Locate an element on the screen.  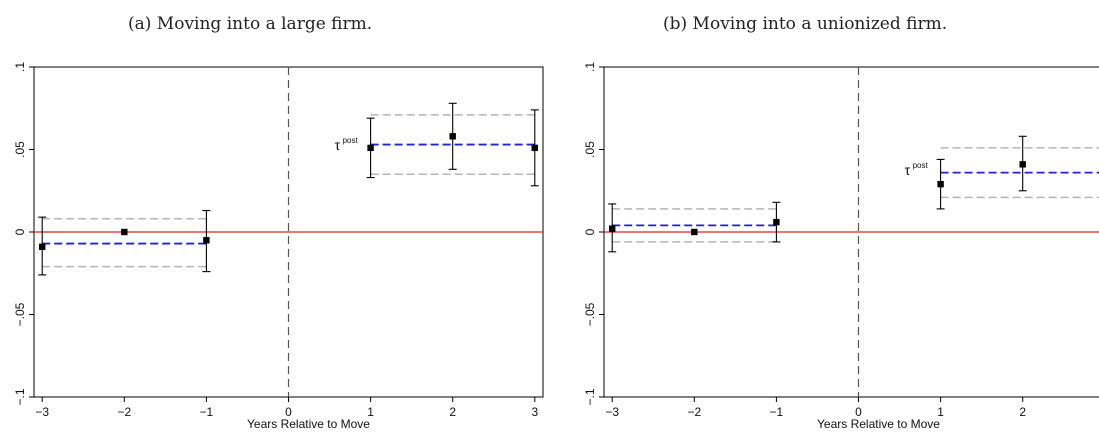
caption-panel-b: (b) Moving into a unionized firm. is located at coordinates (805, 24).